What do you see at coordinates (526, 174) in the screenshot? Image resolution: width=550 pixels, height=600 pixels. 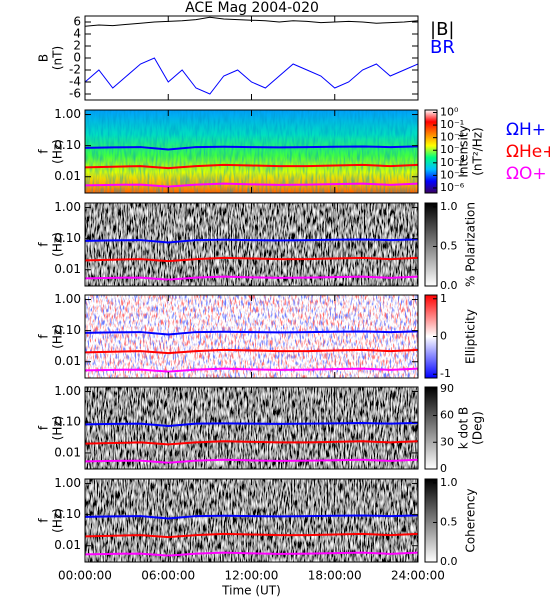 I see `legend-entry: ΩO+` at bounding box center [526, 174].